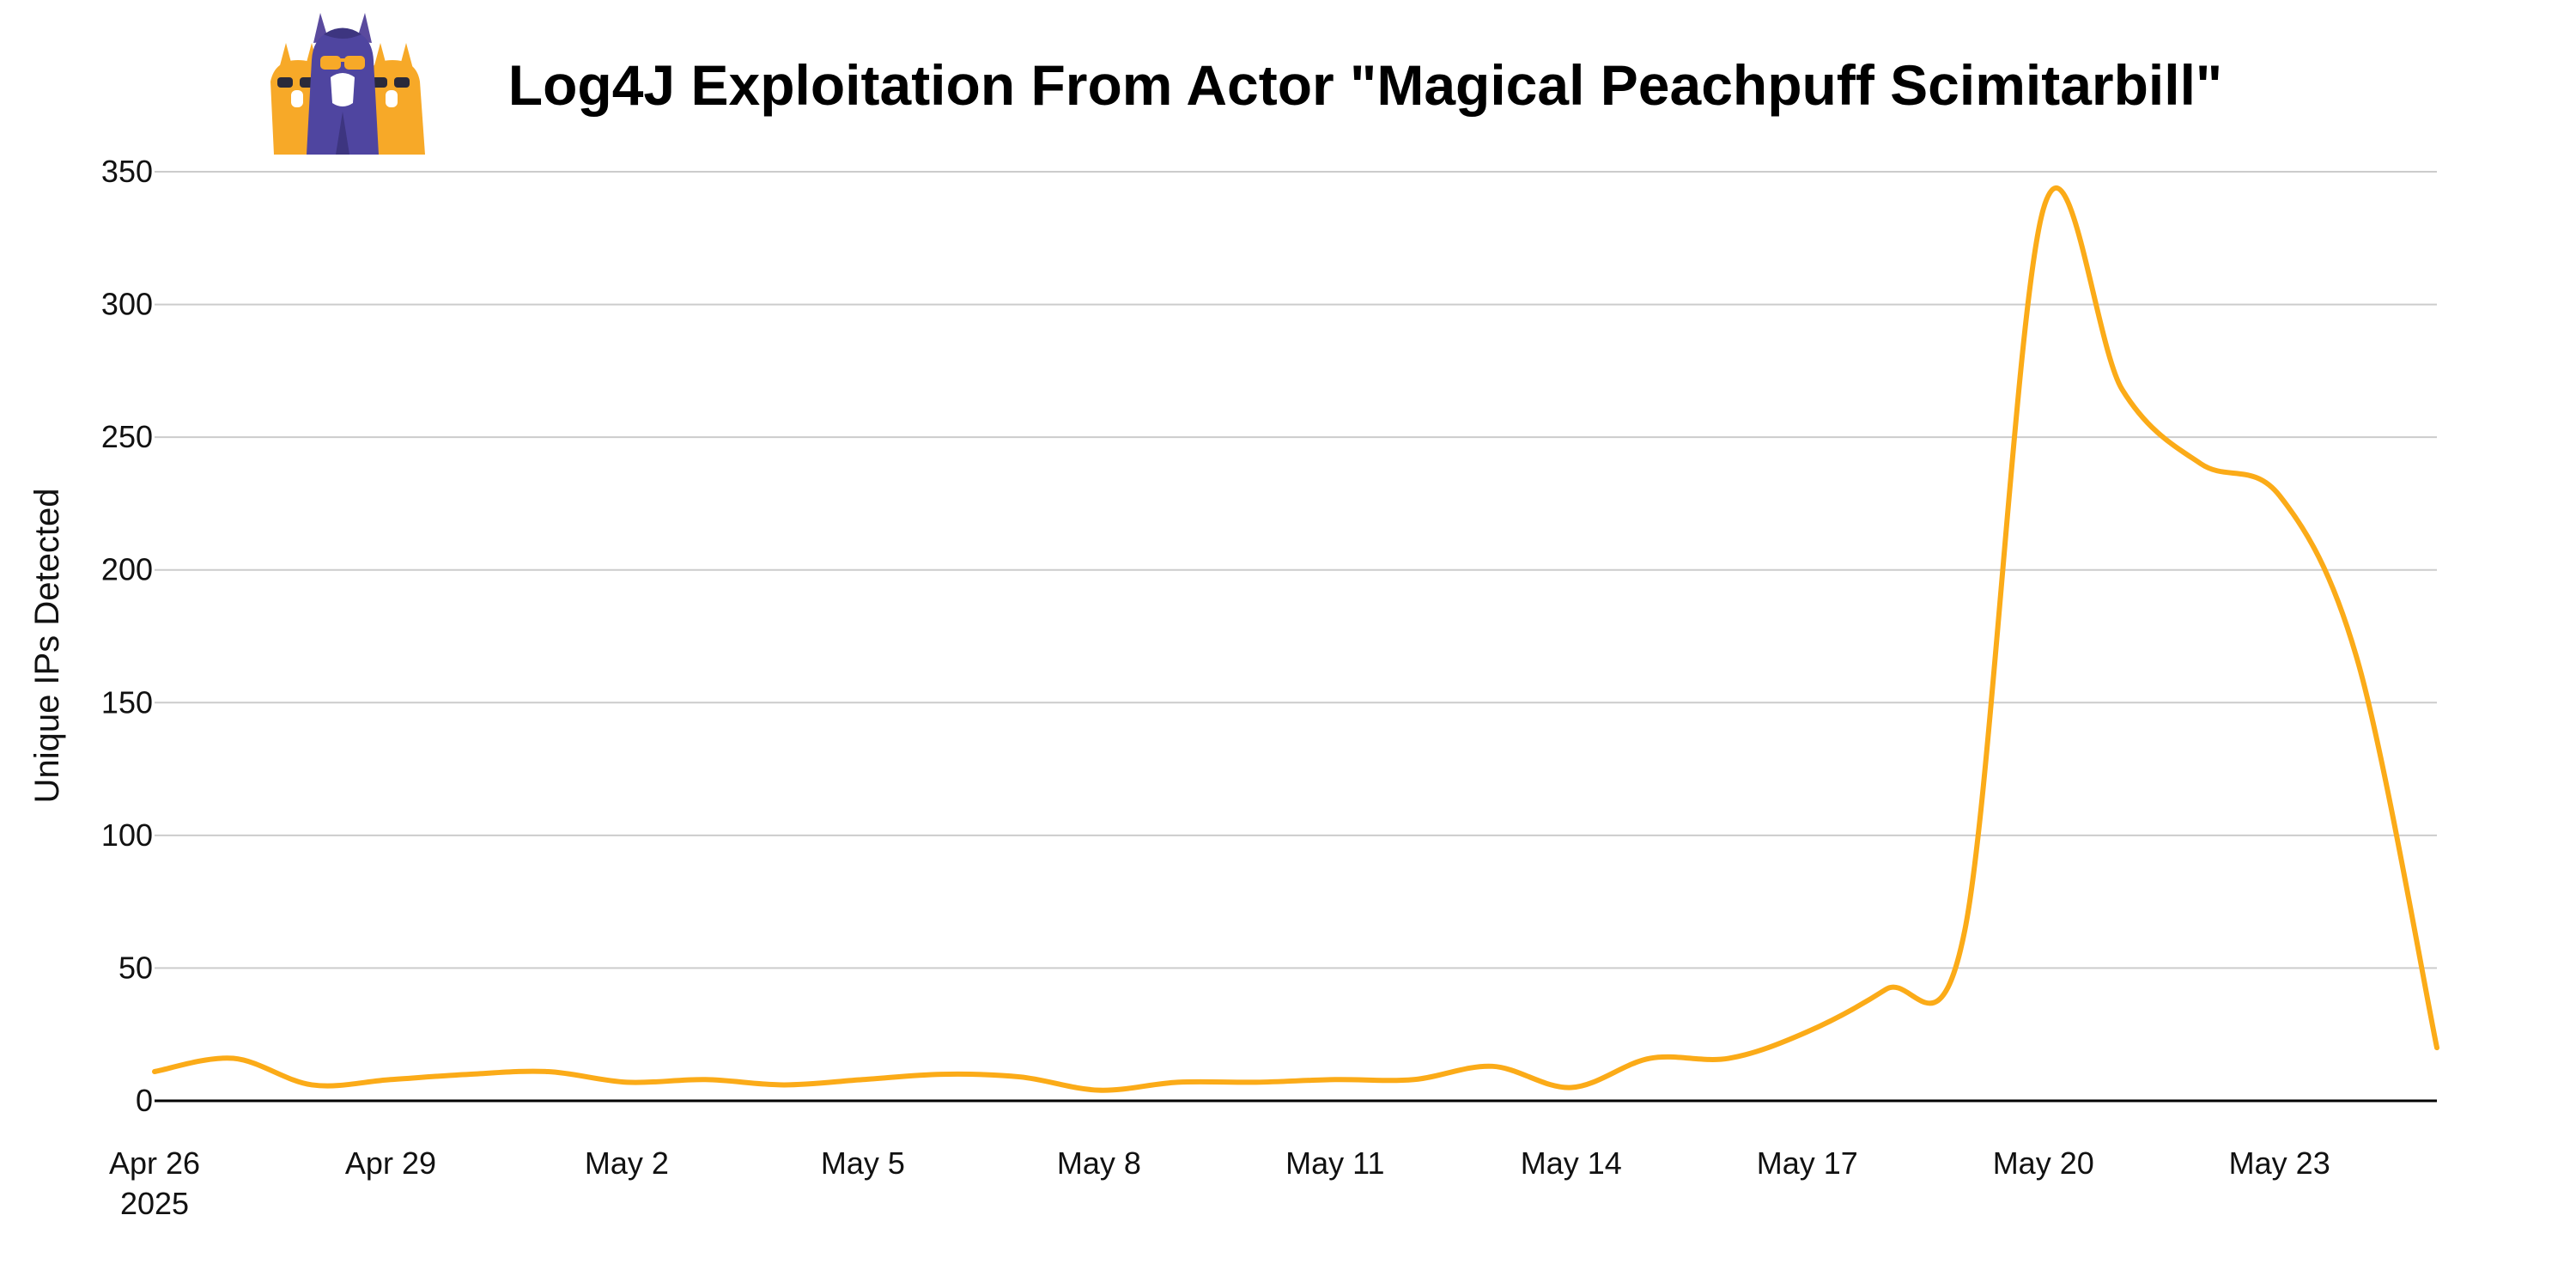 This screenshot has width=2576, height=1288. I want to click on llama-mascot-logo, so click(347, 84).